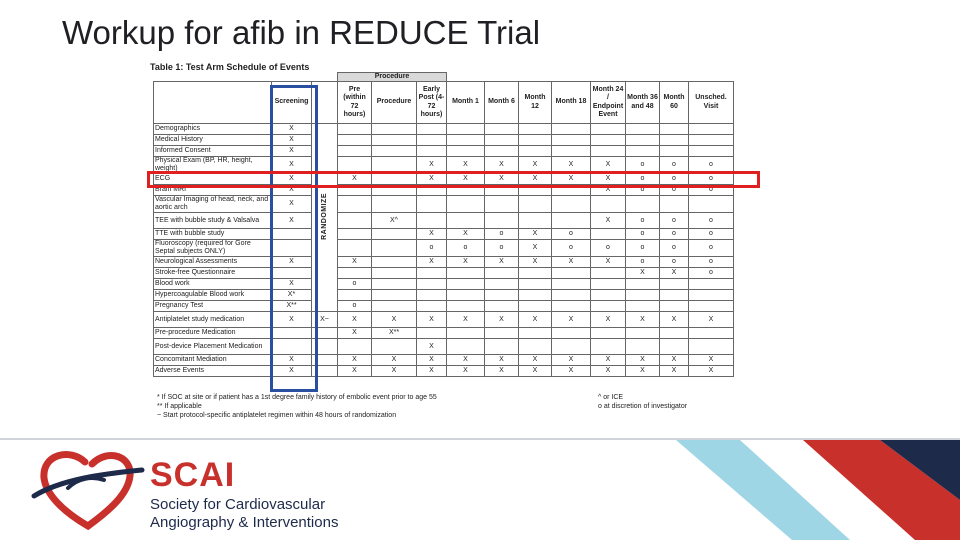 The image size is (960, 540). Describe the element at coordinates (431, 102) in the screenshot. I see `column-header: Early Post (4-72 hours)` at that location.